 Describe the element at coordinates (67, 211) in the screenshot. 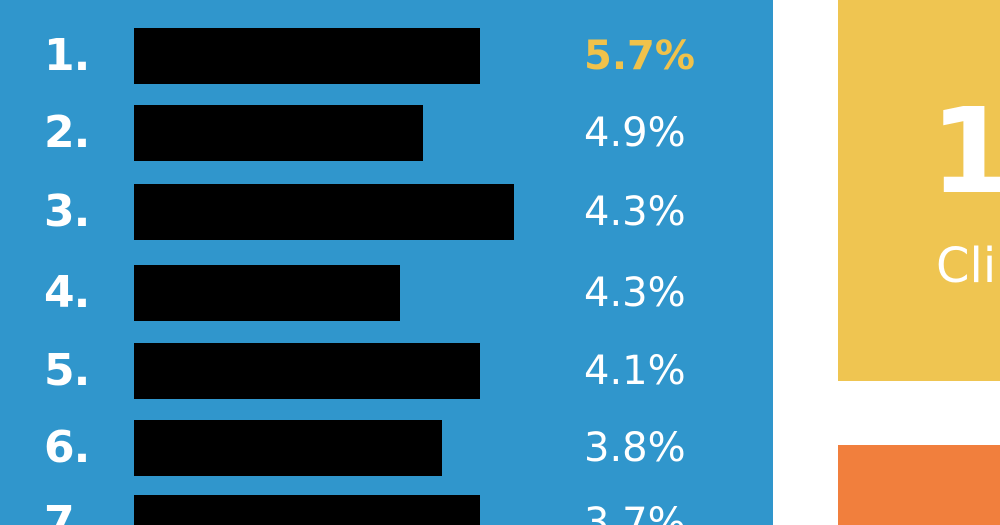

I see `rank-number: 3.` at that location.